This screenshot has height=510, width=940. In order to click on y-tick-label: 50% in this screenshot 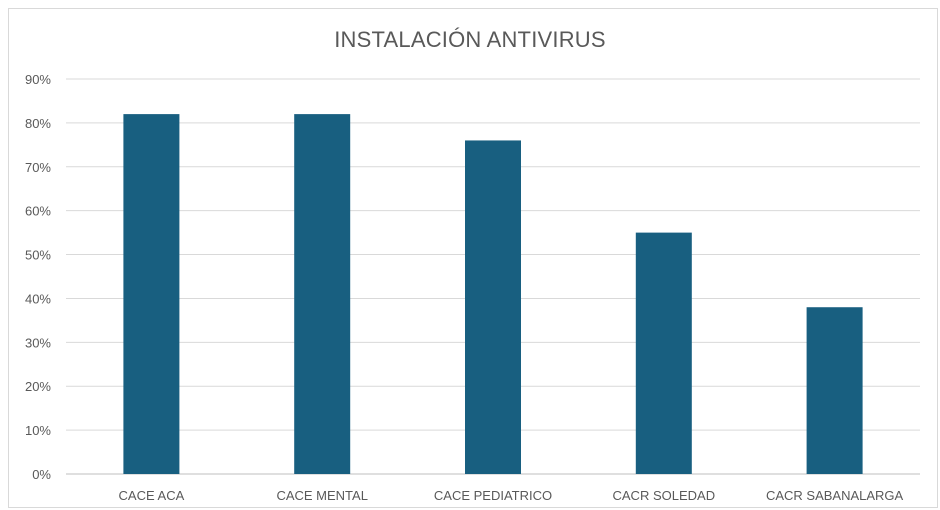, I will do `click(38, 255)`.